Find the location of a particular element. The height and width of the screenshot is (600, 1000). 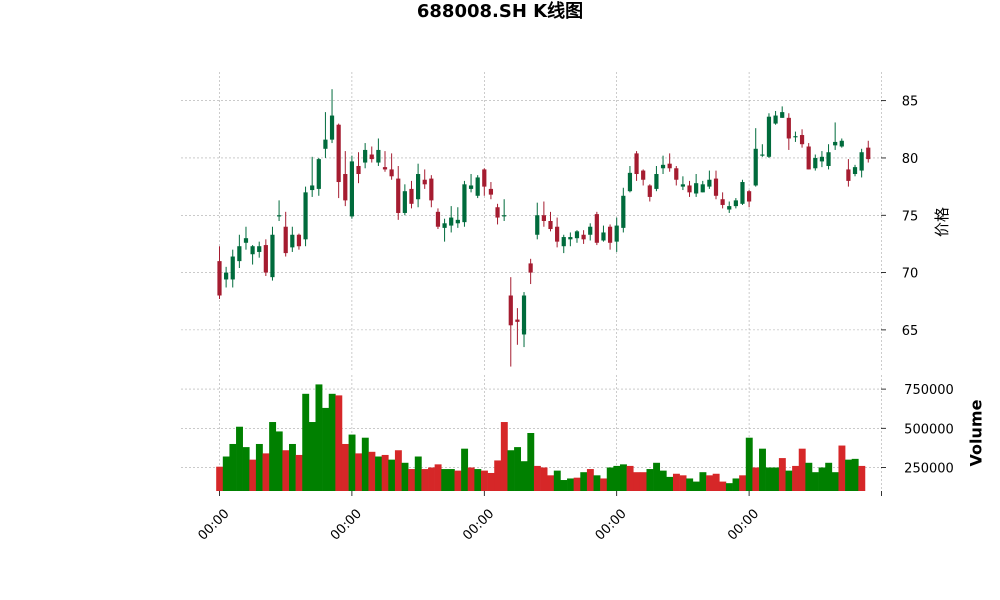

price-y-axis-label: 价格 is located at coordinates (942, 222).